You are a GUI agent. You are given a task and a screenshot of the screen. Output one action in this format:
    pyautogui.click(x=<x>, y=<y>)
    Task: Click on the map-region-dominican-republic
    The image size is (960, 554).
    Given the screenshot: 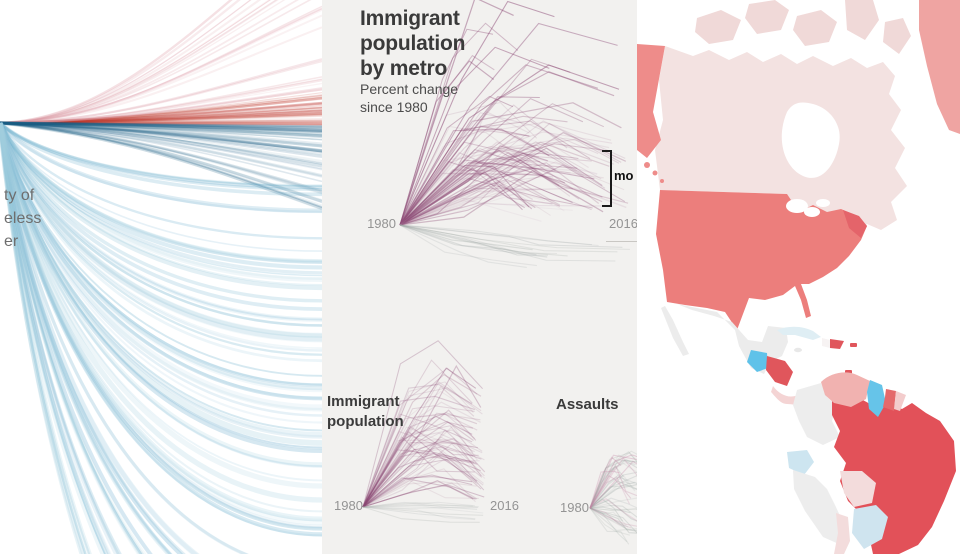 What is the action you would take?
    pyautogui.click(x=837, y=344)
    